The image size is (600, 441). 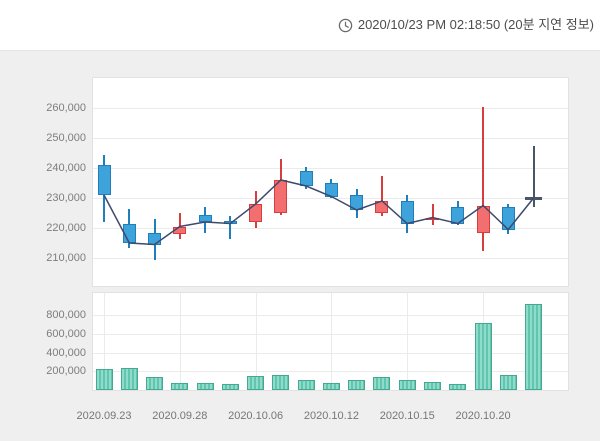 I want to click on date-tick-label: 2020.10.06, so click(x=256, y=416).